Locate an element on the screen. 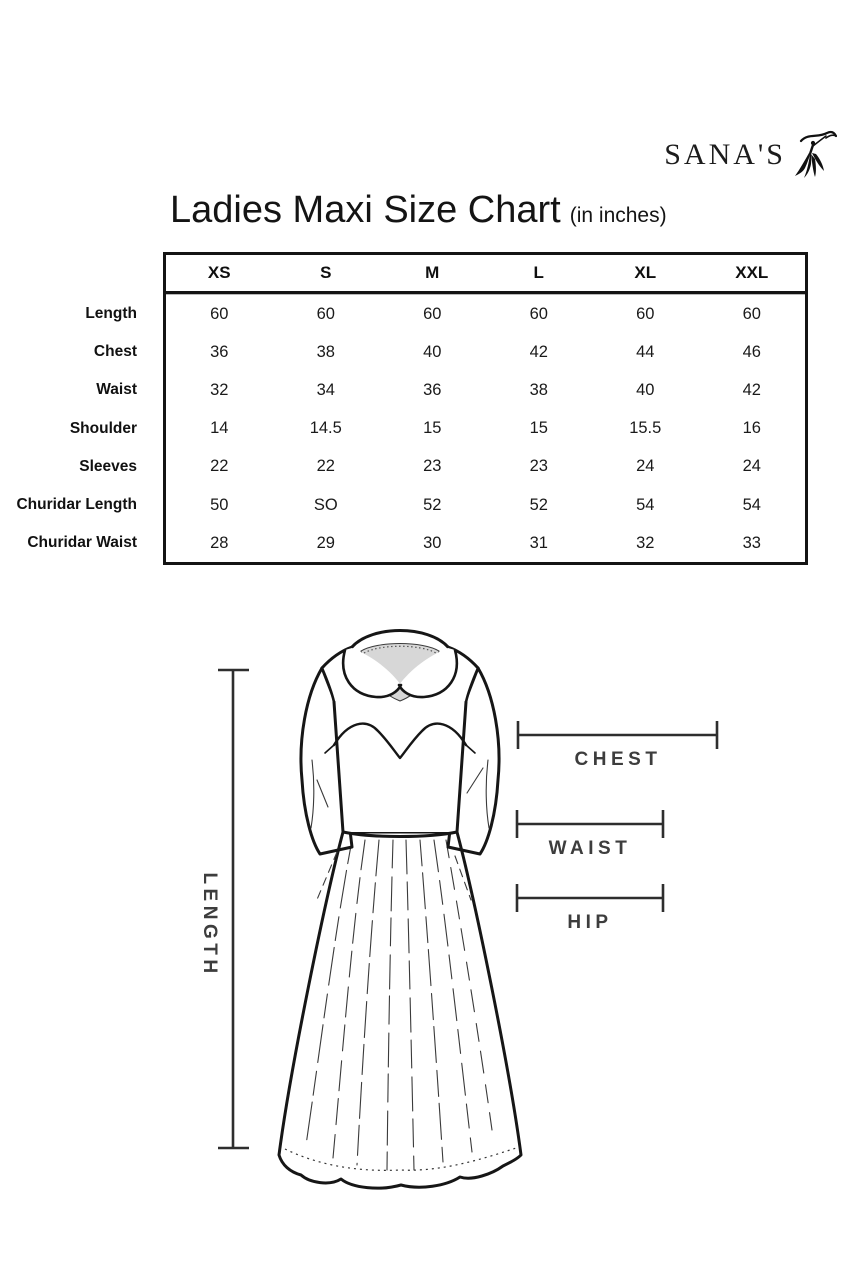 This screenshot has width=853, height=1280. page-title: Ladies Maxi Size Chart (in inches) is located at coordinates (418, 210).